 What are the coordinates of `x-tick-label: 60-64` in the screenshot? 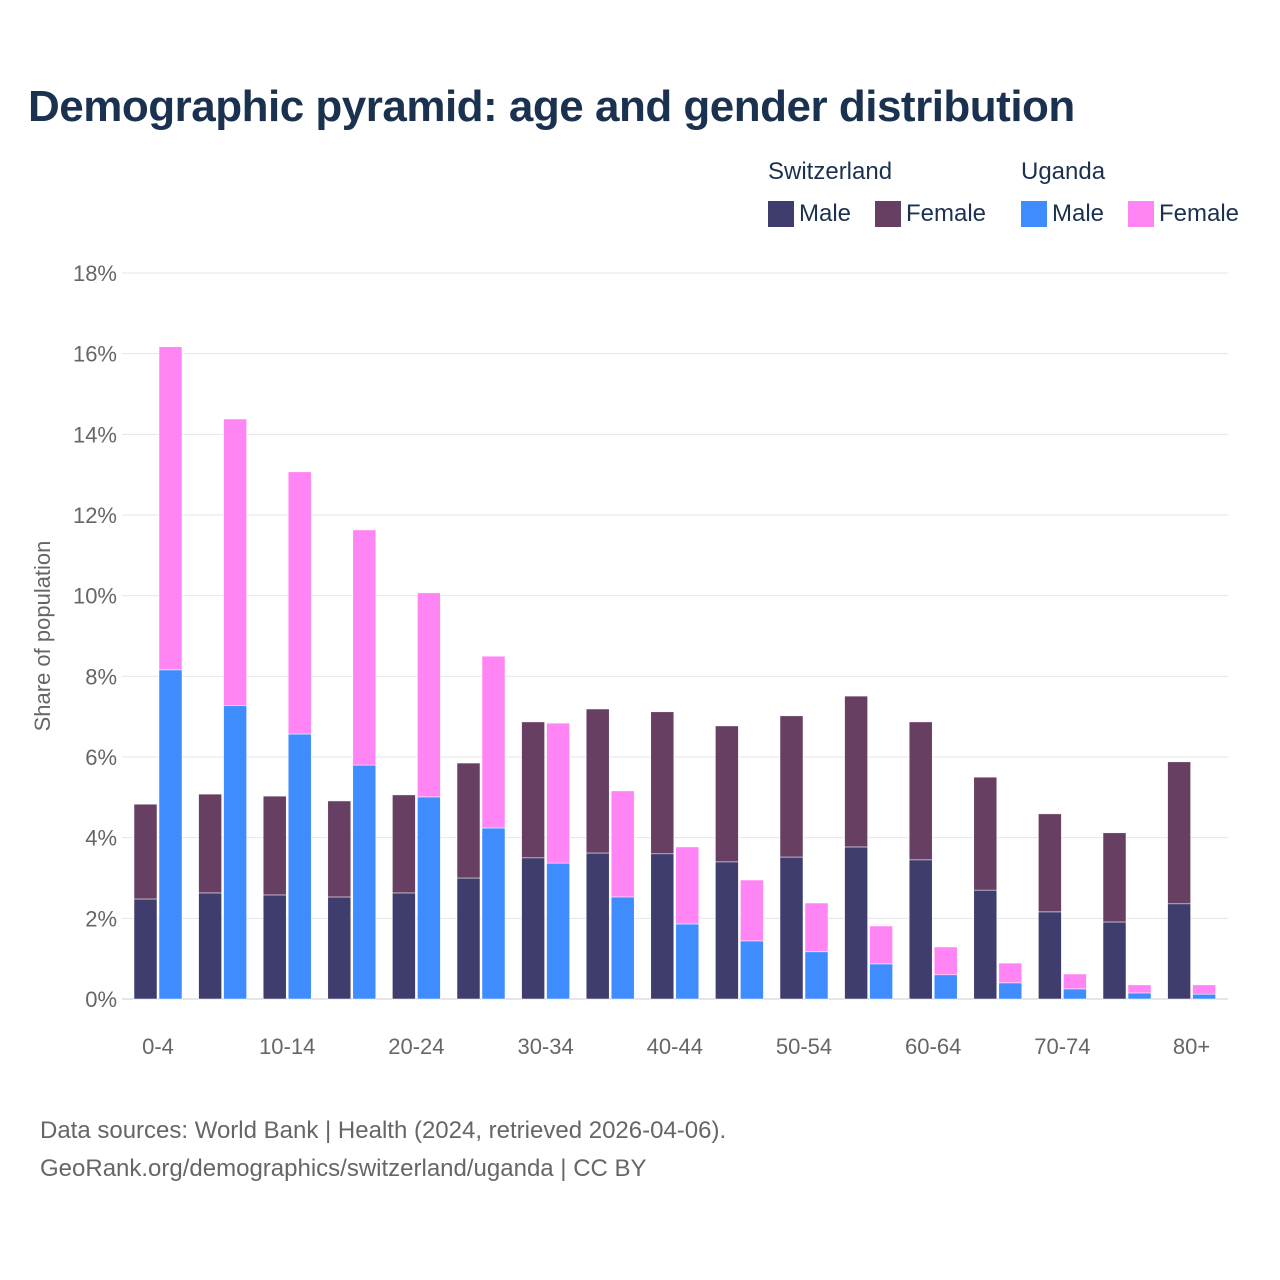 It's located at (933, 1046).